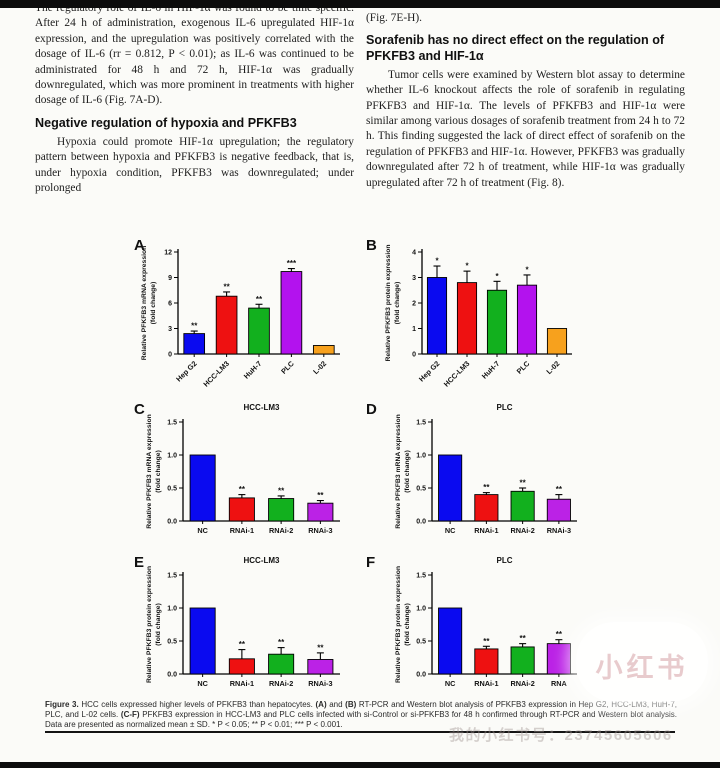 The width and height of the screenshot is (720, 768). I want to click on svg-text: 12, so click(168, 253).